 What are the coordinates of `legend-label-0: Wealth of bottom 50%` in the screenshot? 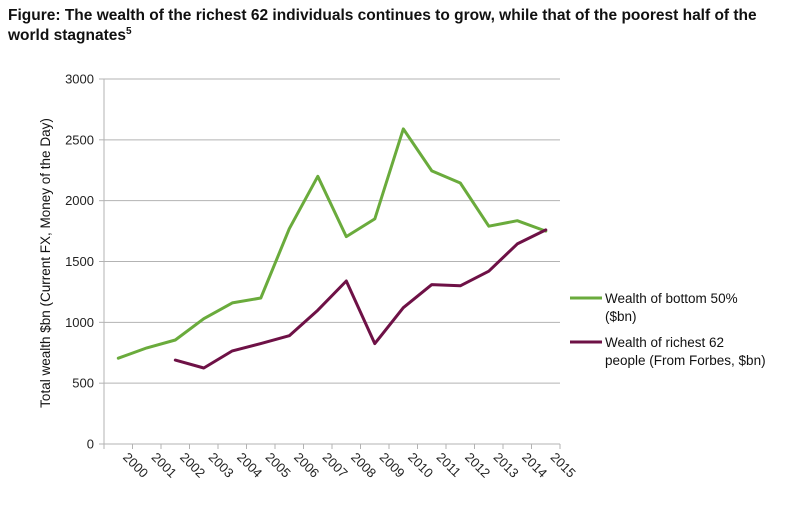 It's located at (671, 298).